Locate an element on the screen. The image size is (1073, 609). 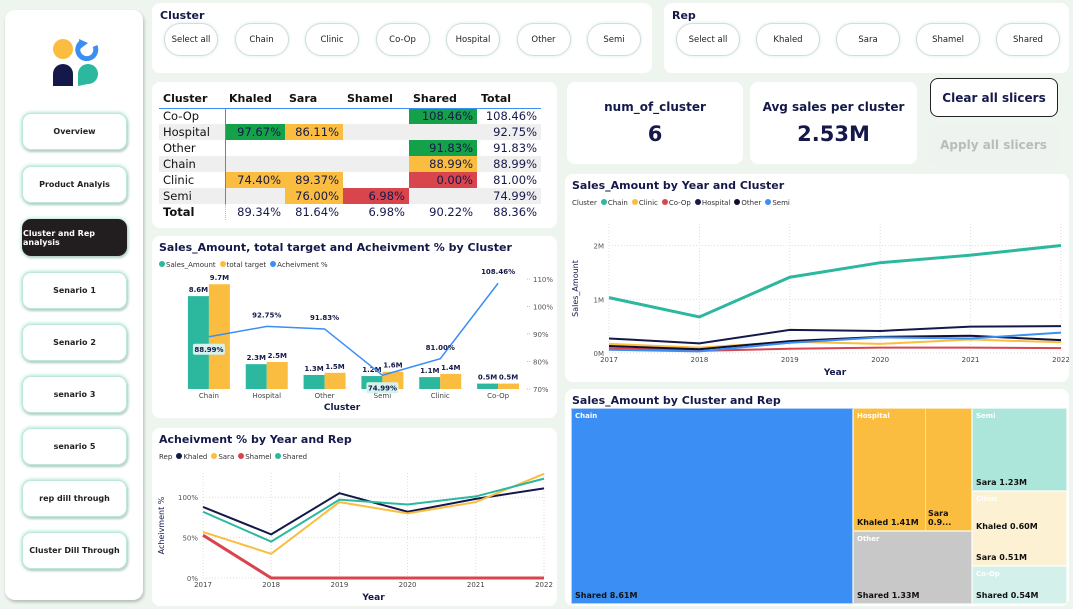
legend-item: Sales_Amount is located at coordinates (187, 265).